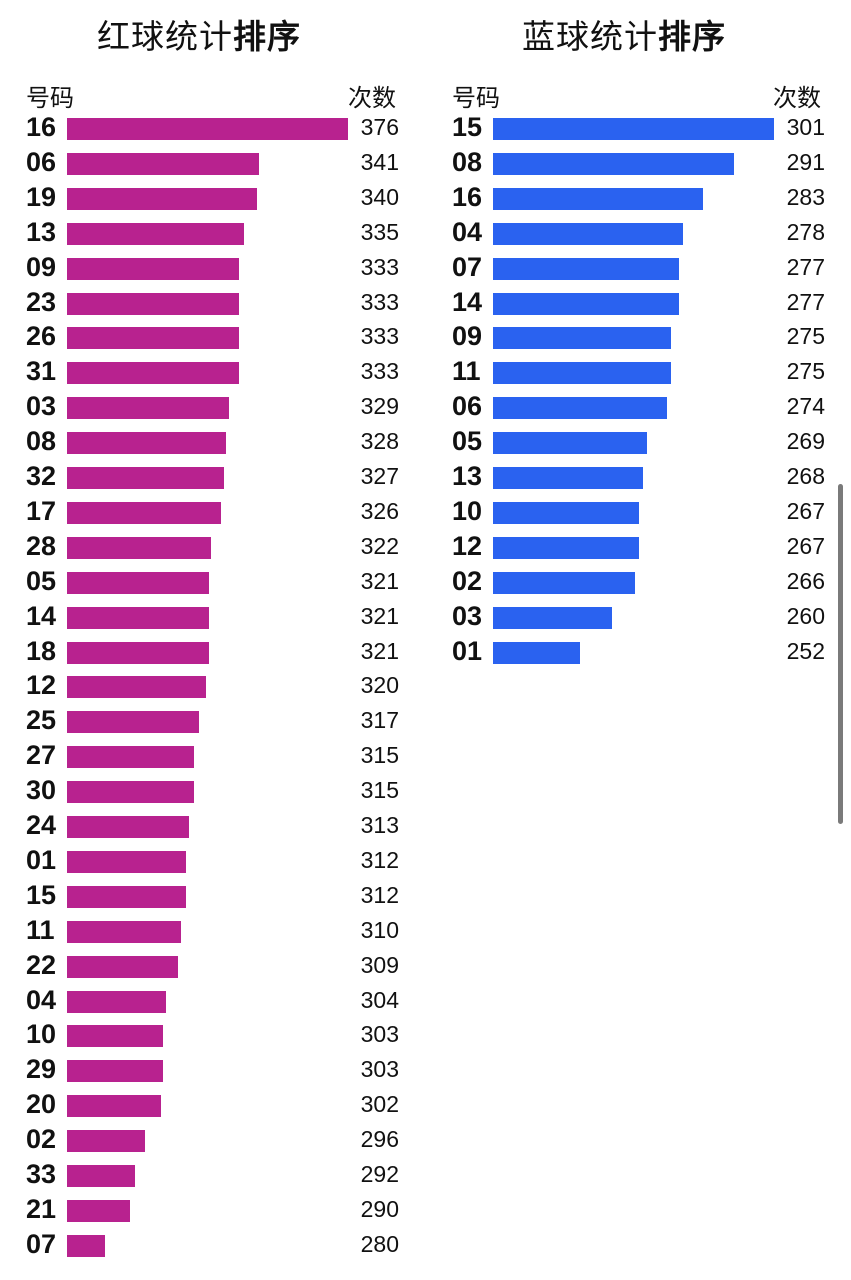 Image resolution: width=851 pixels, height=1280 pixels. I want to click on red-ball-count-label: 309, so click(379, 964).